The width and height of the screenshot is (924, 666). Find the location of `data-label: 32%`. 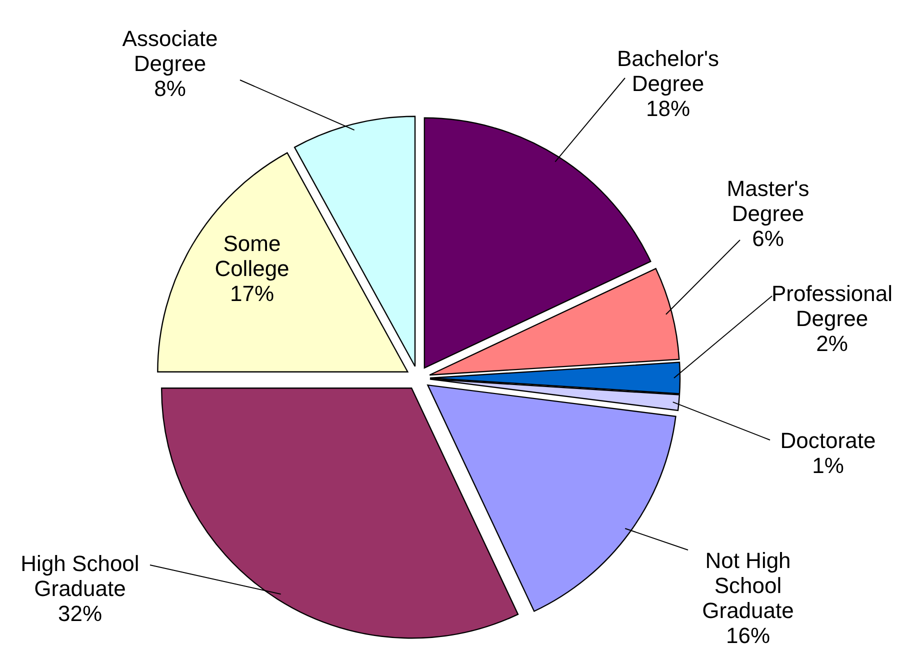

data-label: 32% is located at coordinates (80, 613).